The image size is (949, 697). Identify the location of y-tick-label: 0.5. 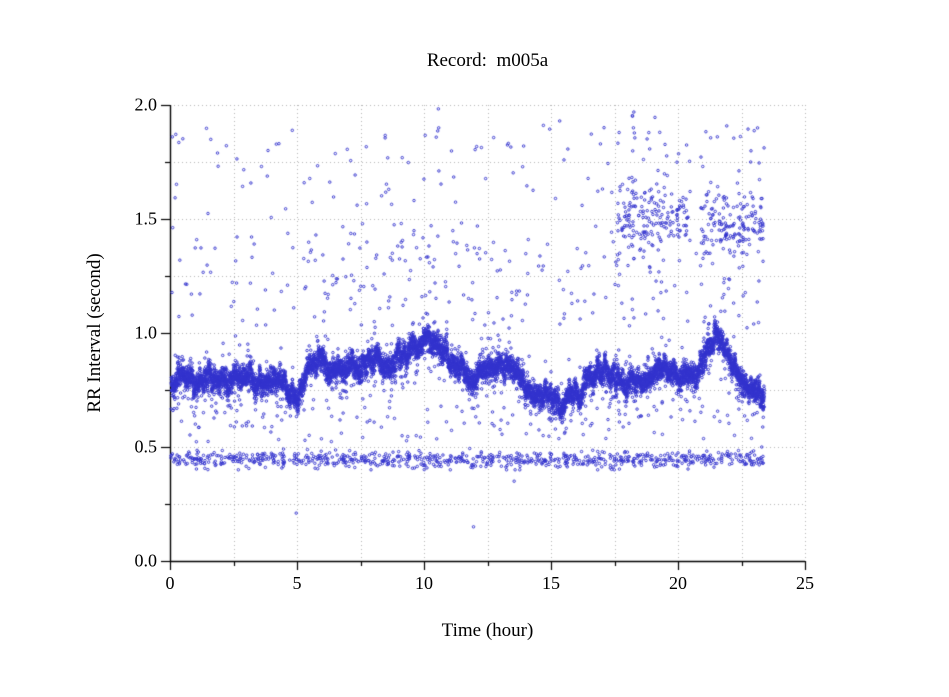
(146, 446).